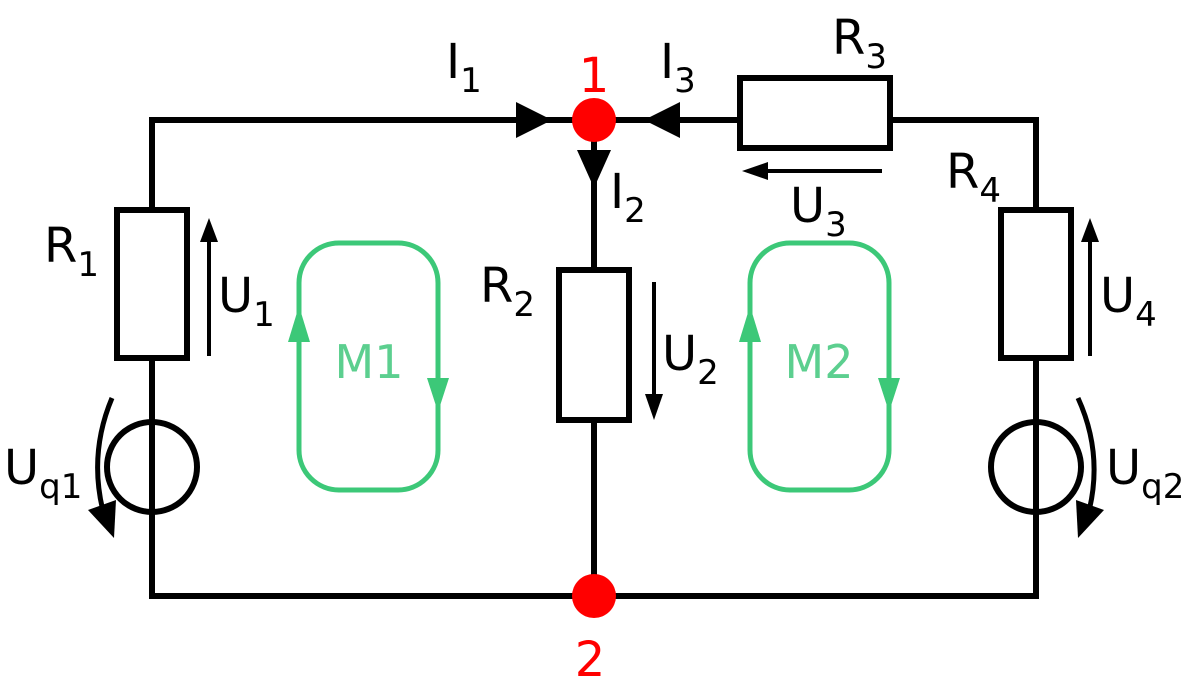 The height and width of the screenshot is (693, 1200). What do you see at coordinates (594, 76) in the screenshot?
I see `node-1-label: 1` at bounding box center [594, 76].